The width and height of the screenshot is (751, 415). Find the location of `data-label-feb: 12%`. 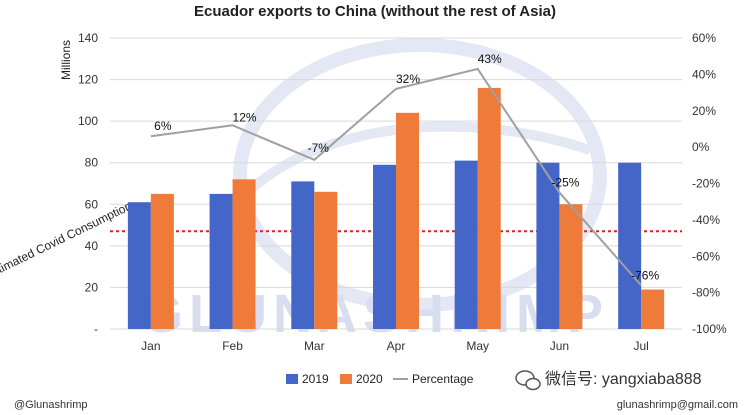

data-label-feb: 12% is located at coordinates (245, 117).